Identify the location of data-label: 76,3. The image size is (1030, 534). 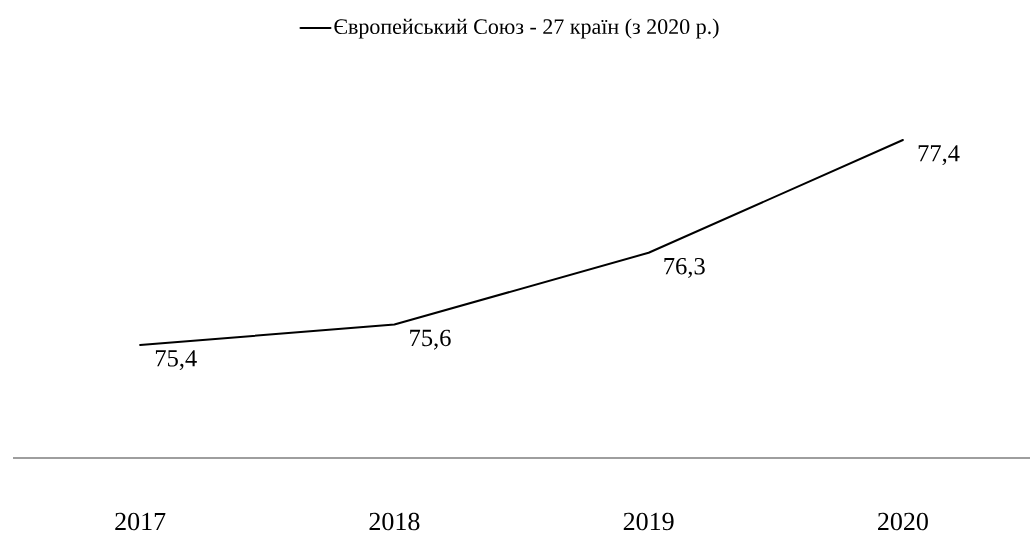
(684, 267).